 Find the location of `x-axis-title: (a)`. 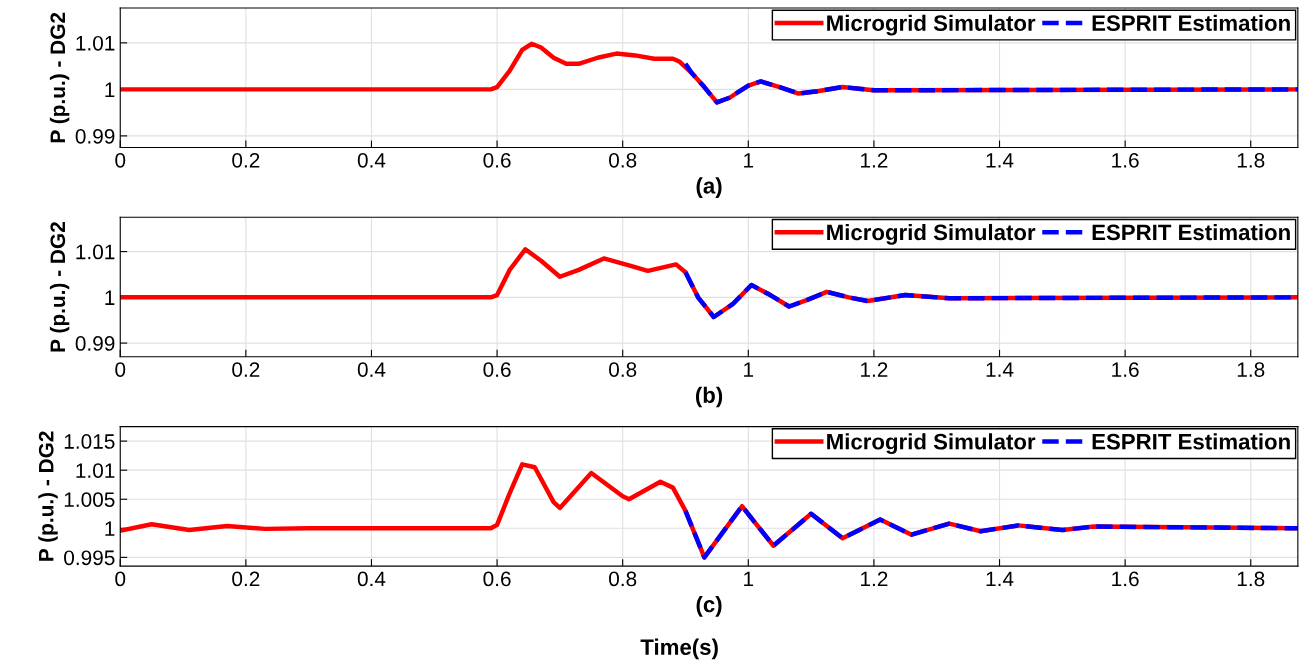

x-axis-title: (a) is located at coordinates (709, 188).